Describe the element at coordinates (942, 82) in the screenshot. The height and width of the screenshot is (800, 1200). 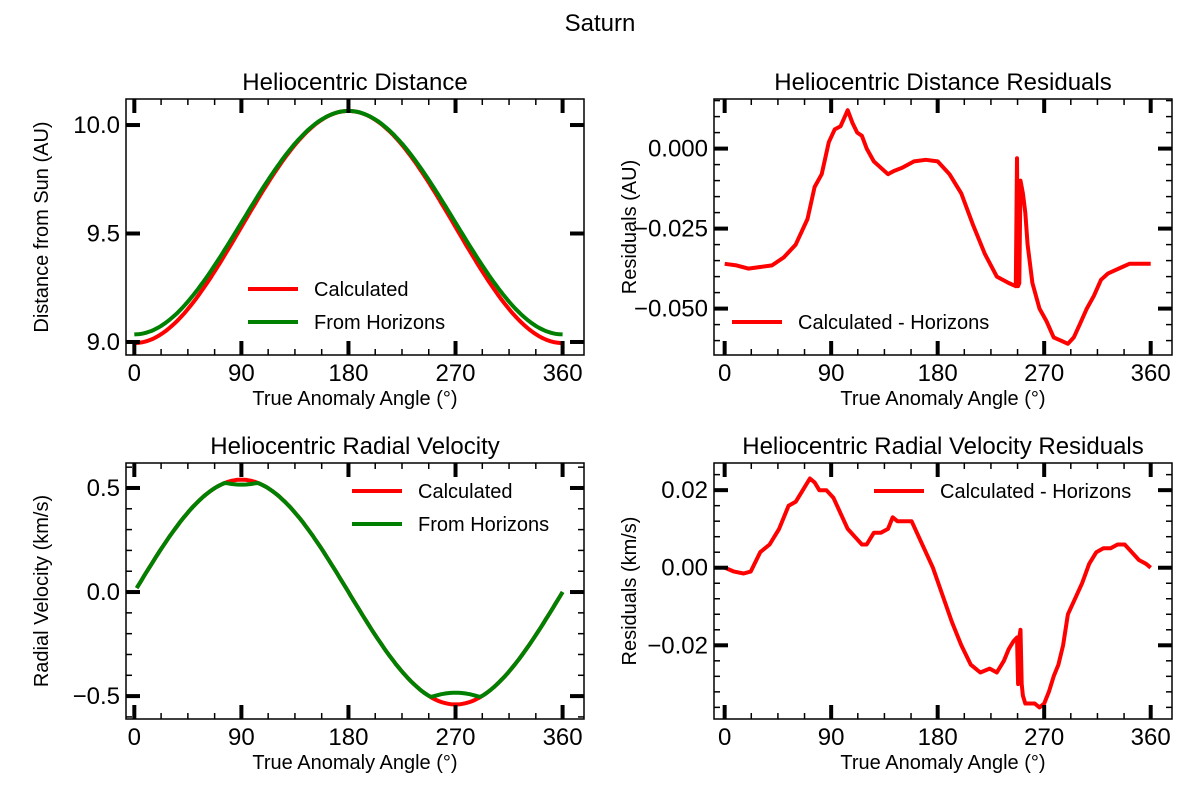
I see `chart-title: Heliocentric Distance Residuals` at that location.